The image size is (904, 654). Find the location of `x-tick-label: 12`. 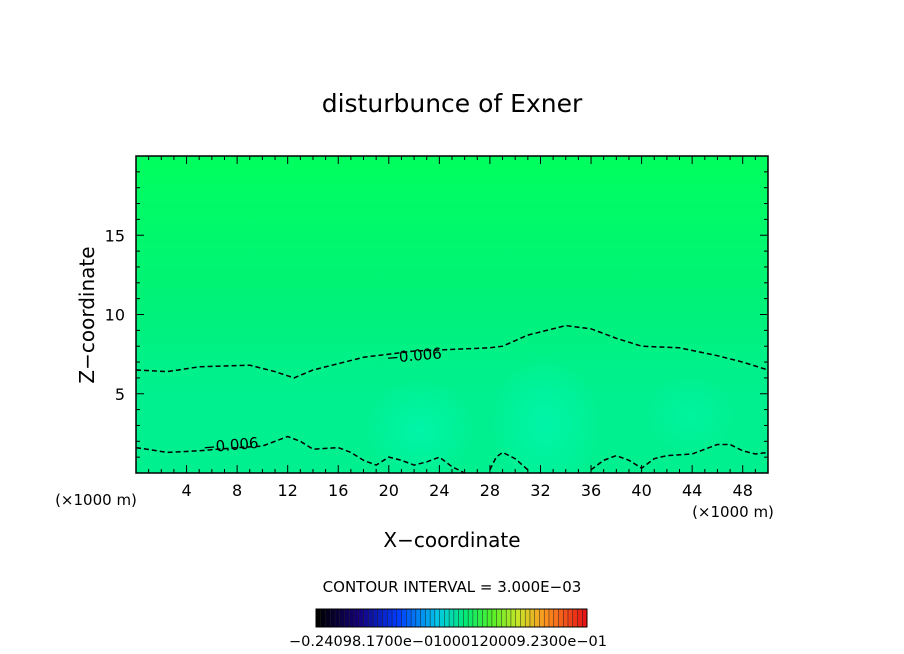

x-tick-label: 12 is located at coordinates (288, 490).